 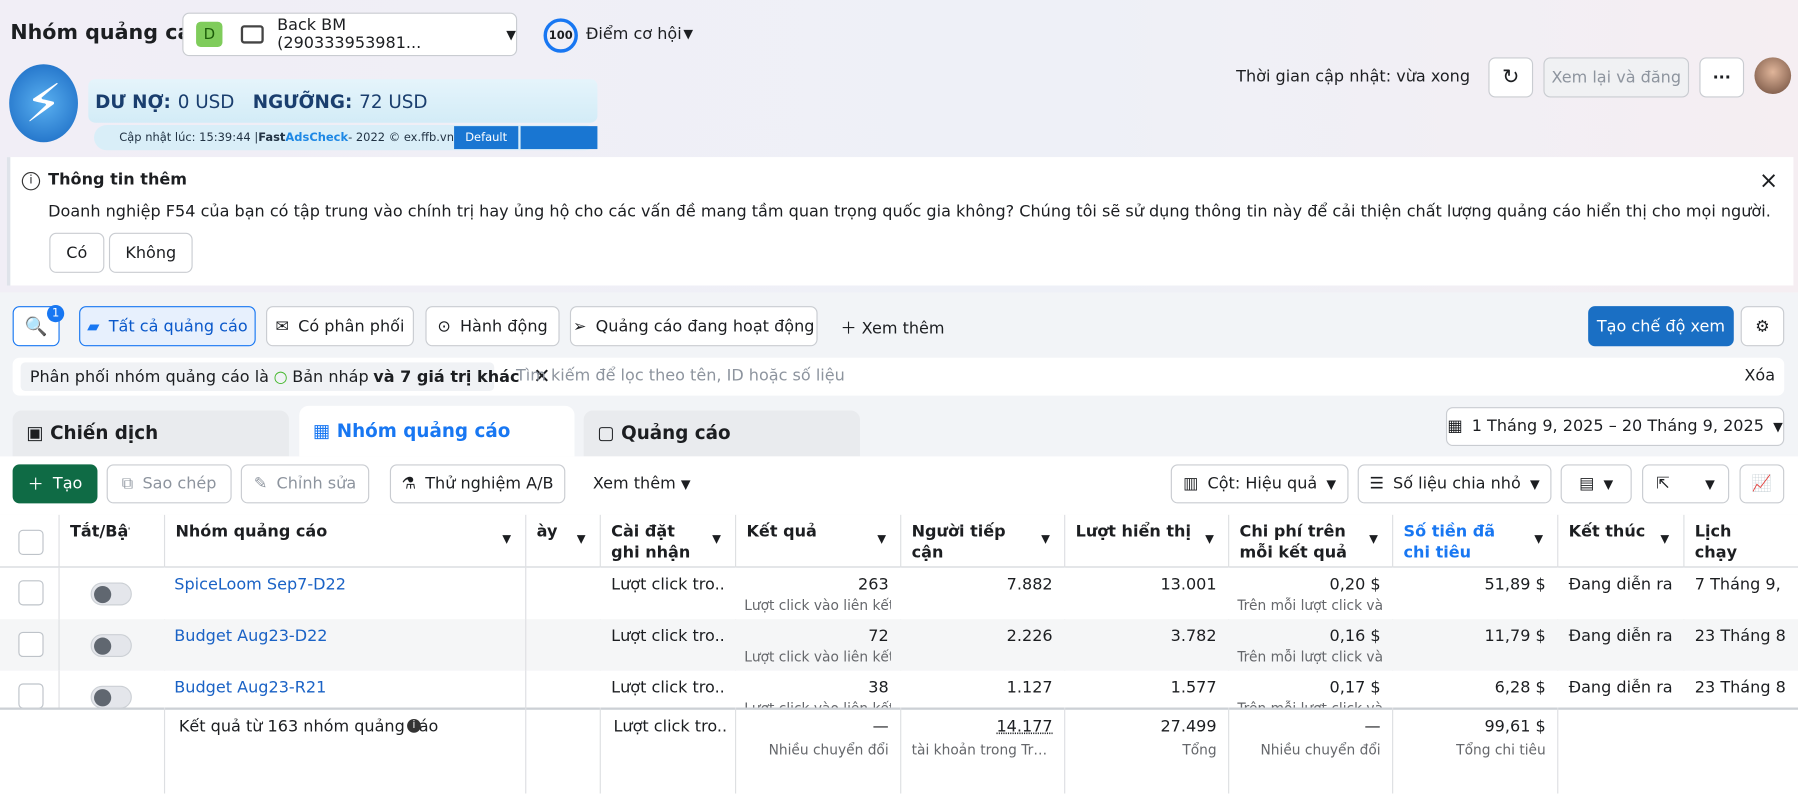 I want to click on create-view-button: Tạo chế độ xem, so click(x=1661, y=326).